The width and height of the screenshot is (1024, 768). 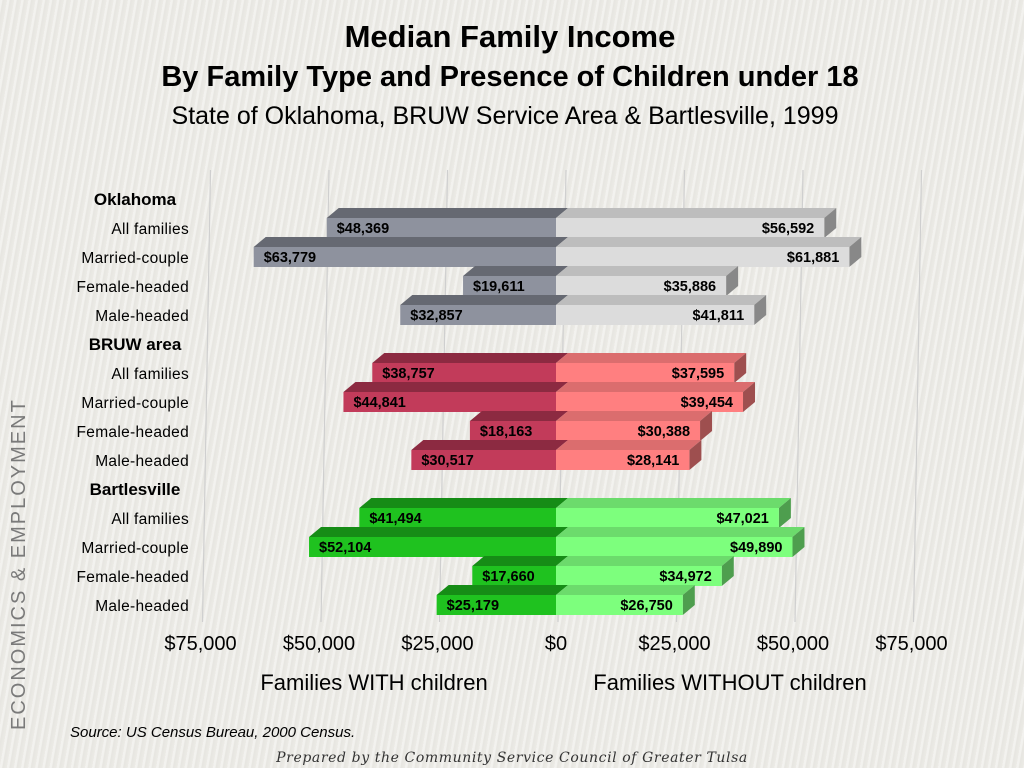 What do you see at coordinates (506, 432) in the screenshot?
I see `value-label-with: $18,163` at bounding box center [506, 432].